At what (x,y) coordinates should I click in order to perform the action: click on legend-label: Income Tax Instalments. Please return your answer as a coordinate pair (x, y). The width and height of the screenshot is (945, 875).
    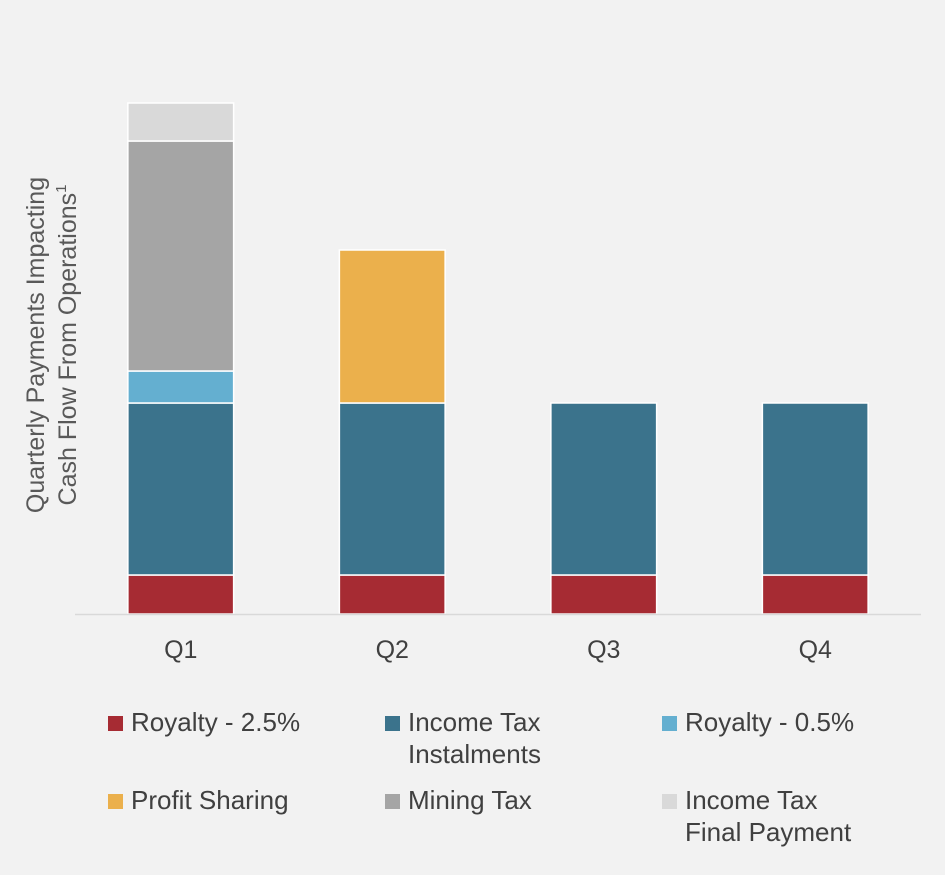
    Looking at the image, I should click on (474, 738).